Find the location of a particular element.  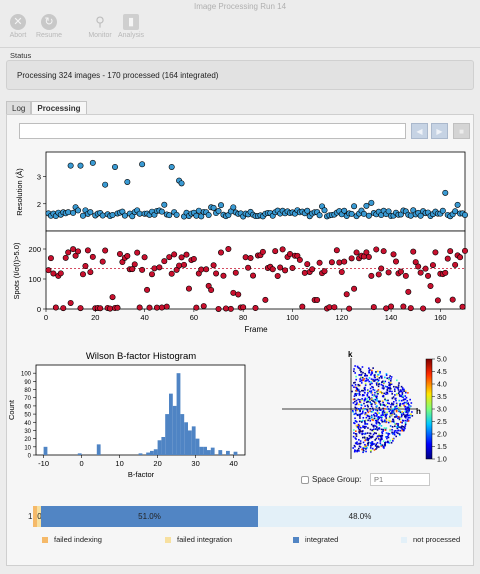

abort-button: ✕ Abort is located at coordinates (18, 26).